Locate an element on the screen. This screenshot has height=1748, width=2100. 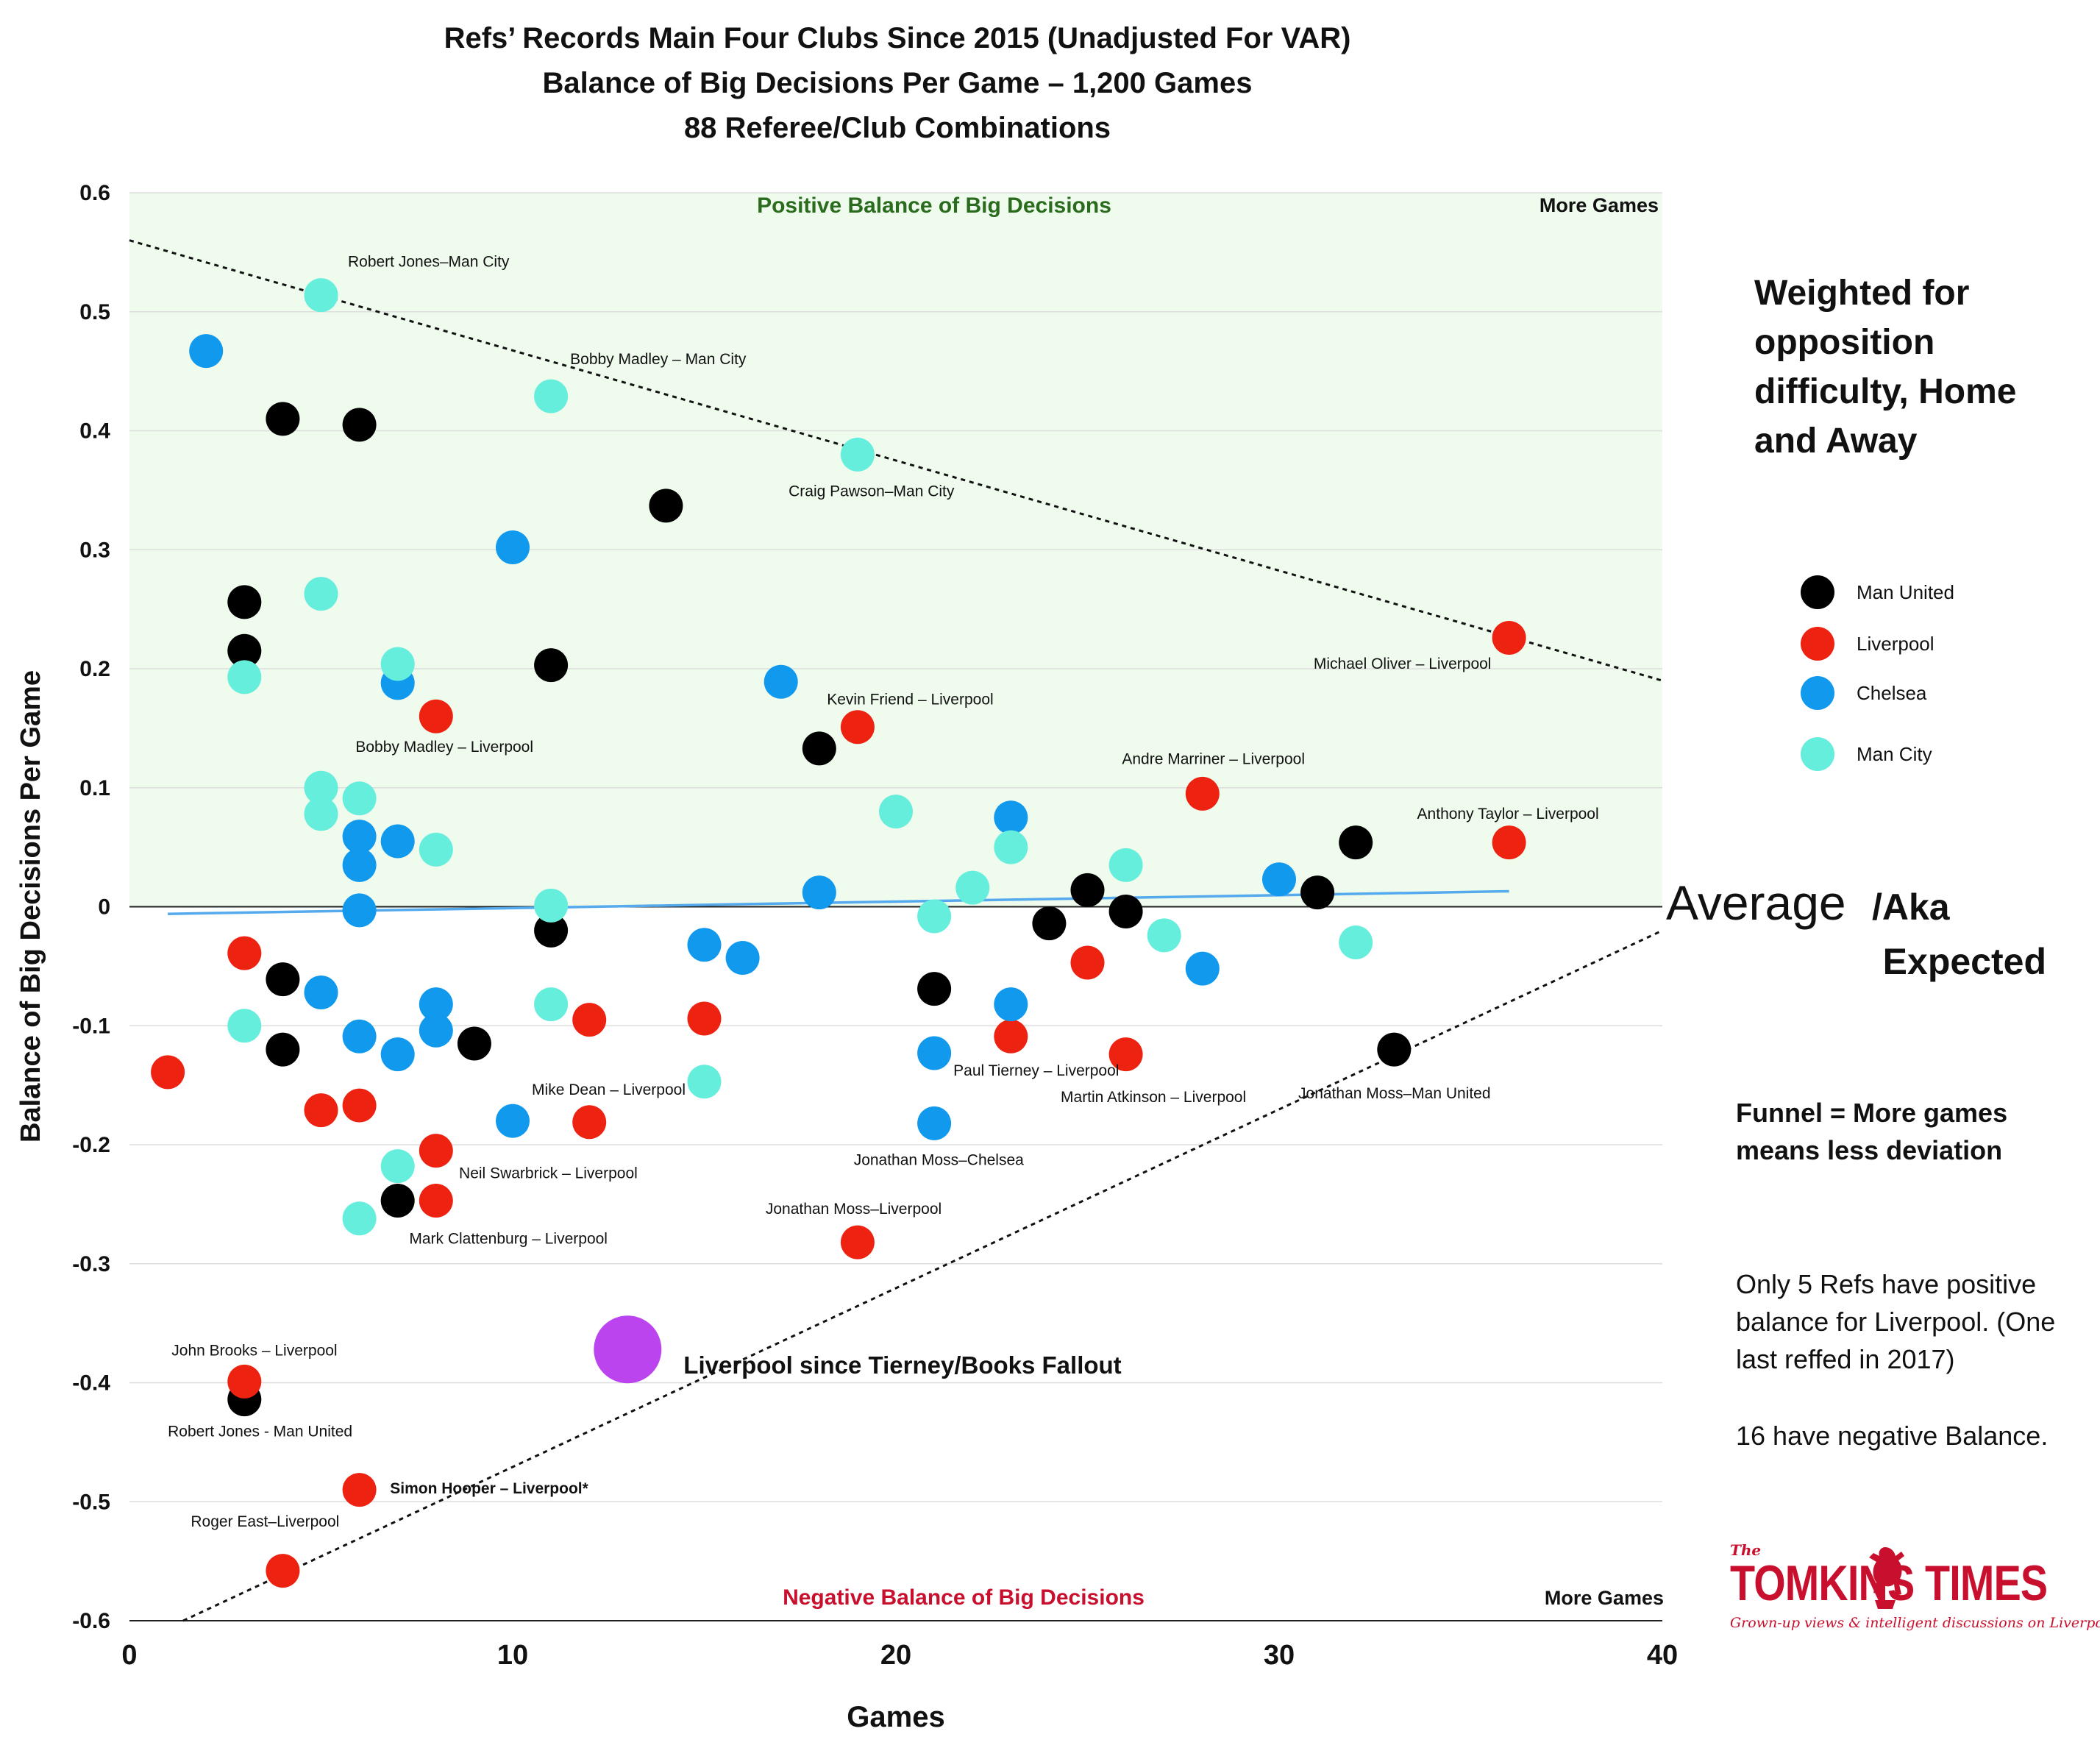
y-tick-label: -0.3 is located at coordinates (91, 1264).